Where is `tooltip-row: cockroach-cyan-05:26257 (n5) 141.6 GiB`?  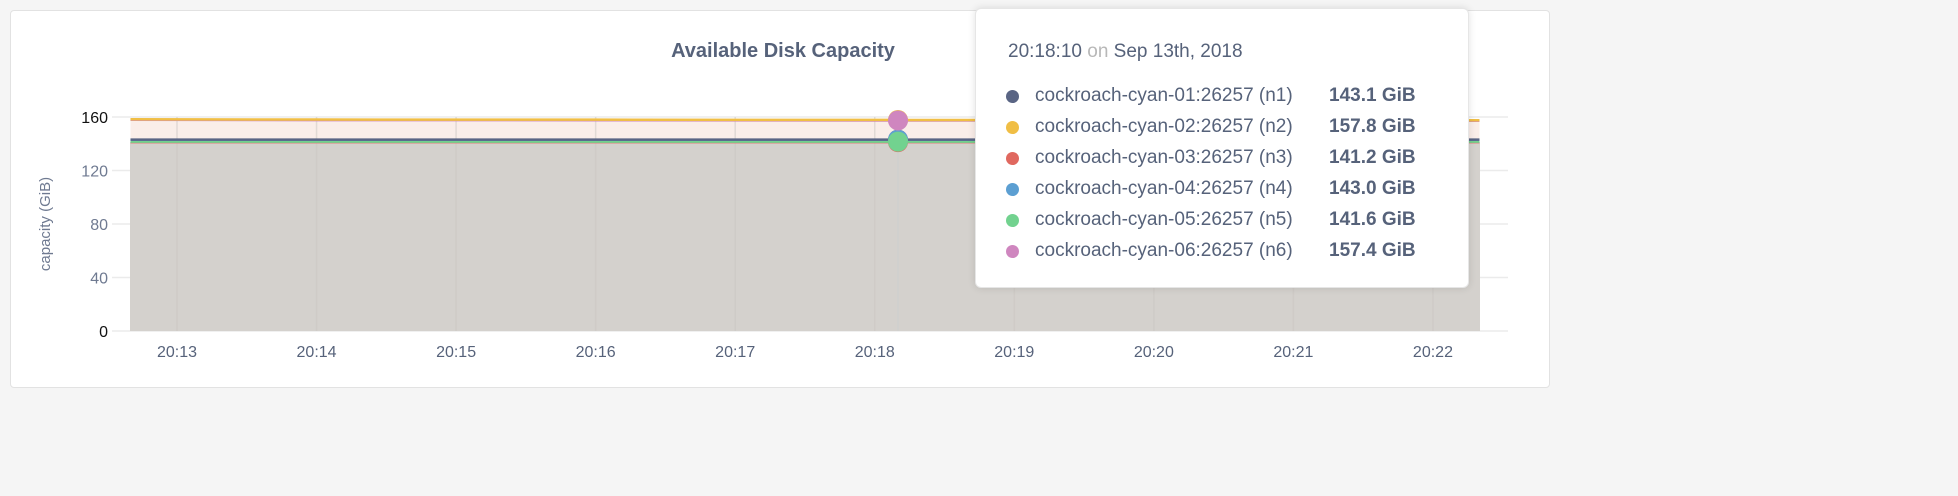 tooltip-row: cockroach-cyan-05:26257 (n5) 141.6 GiB is located at coordinates (1211, 220).